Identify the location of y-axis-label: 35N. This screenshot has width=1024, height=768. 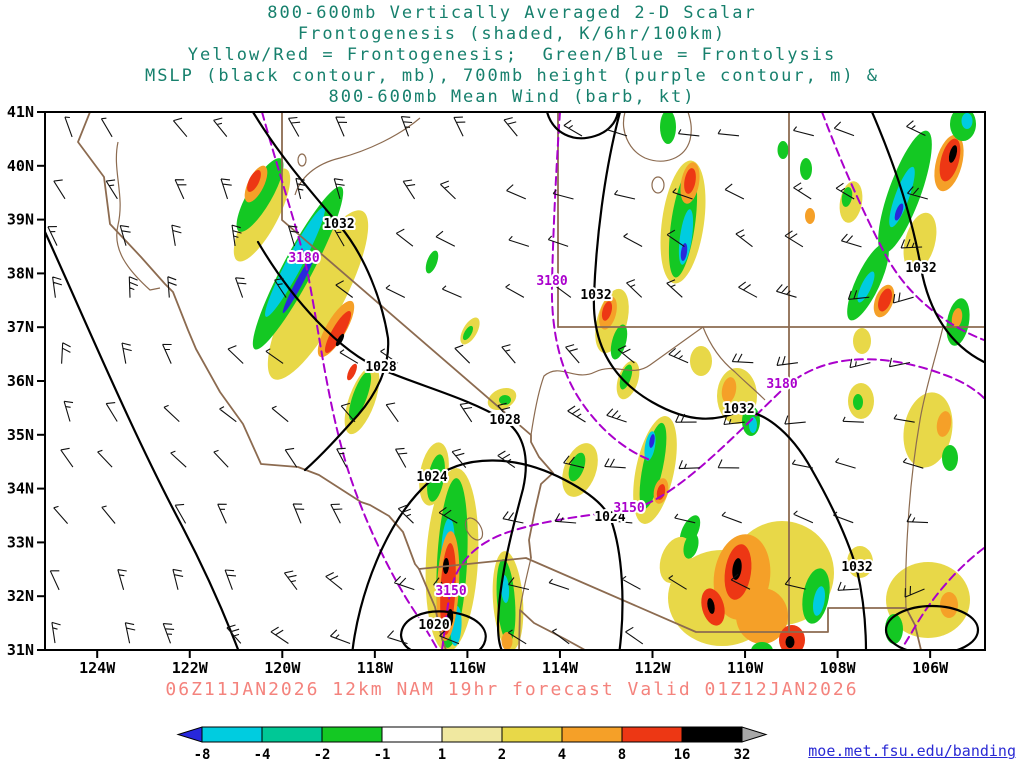
(20, 435).